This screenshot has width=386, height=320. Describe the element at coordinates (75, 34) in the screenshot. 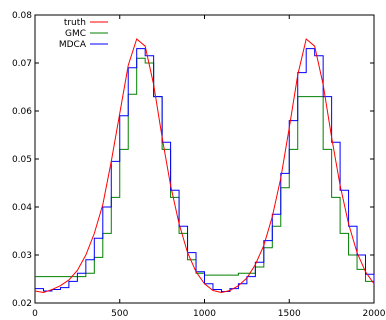

I see `legend-label-gmc: GMC` at that location.